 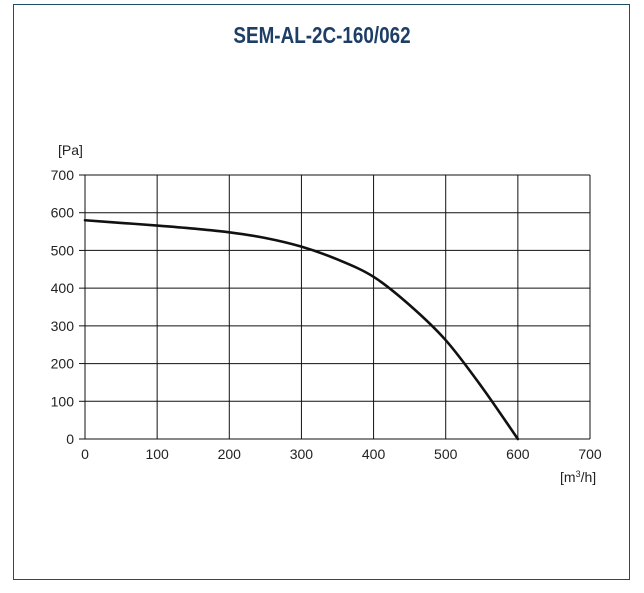 I want to click on y-tick-label: 700, so click(x=63, y=175).